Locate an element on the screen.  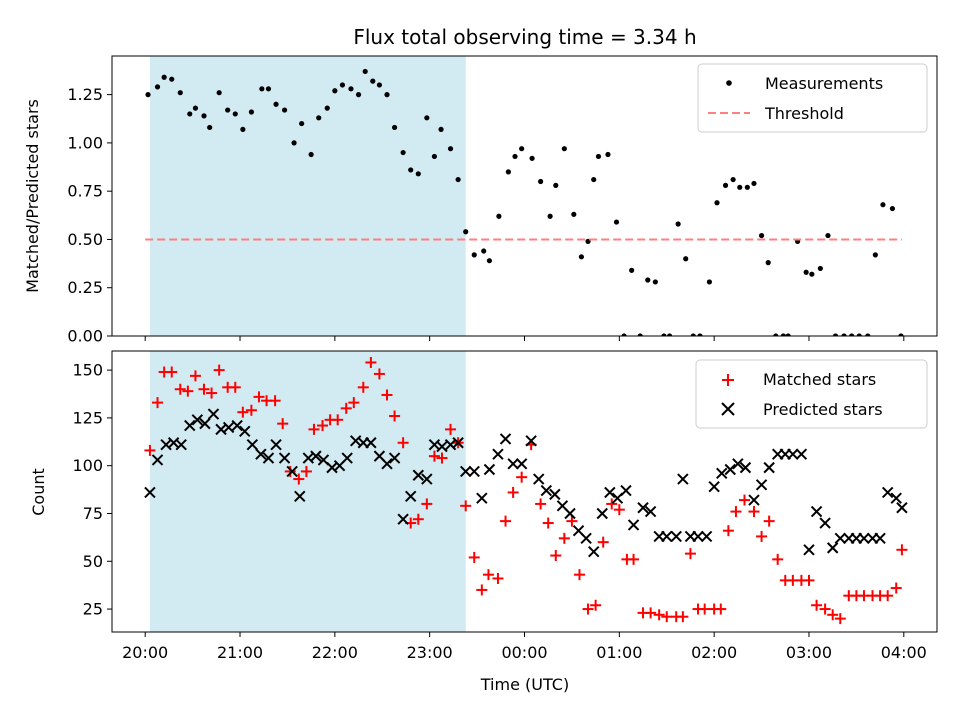
top-y-ticks: 0.00 0.25 0.50 0.75 1.00 1.25 is located at coordinates (89, 215).